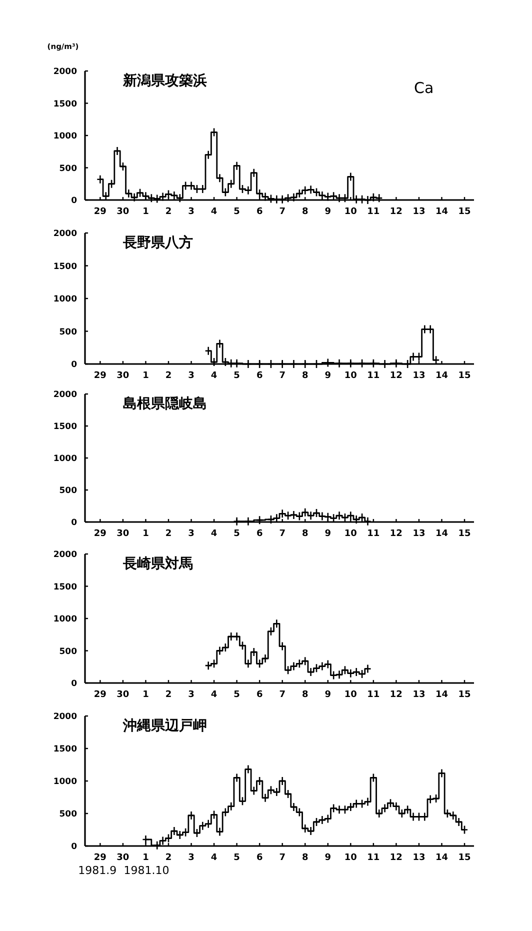 The width and height of the screenshot is (532, 931). What do you see at coordinates (164, 726) in the screenshot?
I see `chart-title: 沖縄県辺戸岬` at bounding box center [164, 726].